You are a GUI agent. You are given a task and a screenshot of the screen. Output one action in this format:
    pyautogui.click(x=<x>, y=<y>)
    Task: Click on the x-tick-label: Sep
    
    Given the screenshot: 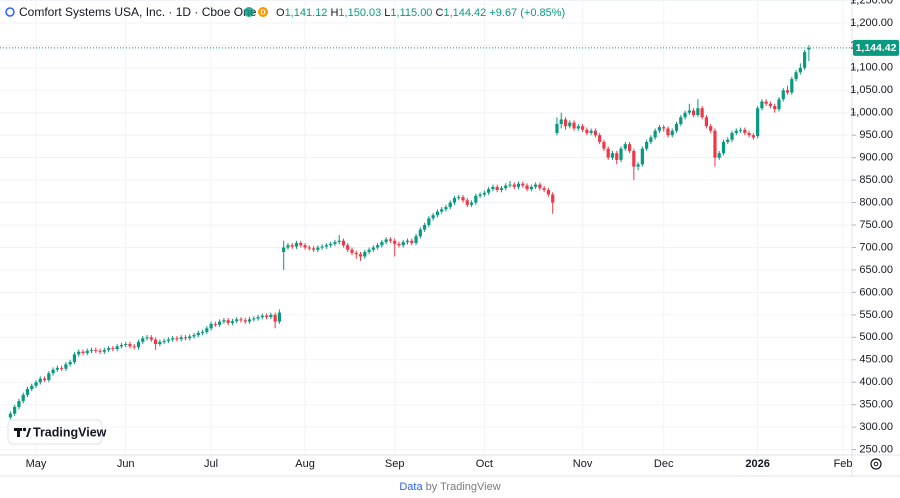 What is the action you would take?
    pyautogui.click(x=395, y=464)
    